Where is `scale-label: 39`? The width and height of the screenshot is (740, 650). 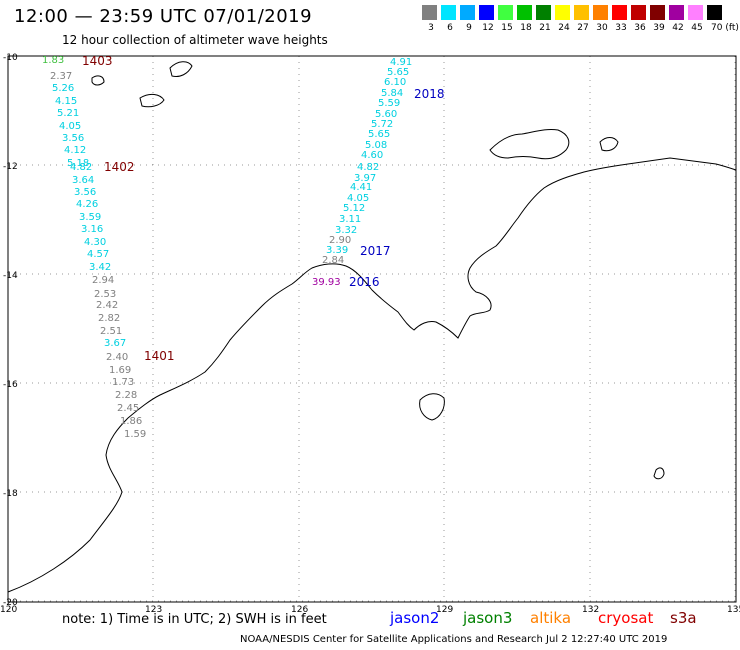
scale-label: 39 is located at coordinates (659, 28).